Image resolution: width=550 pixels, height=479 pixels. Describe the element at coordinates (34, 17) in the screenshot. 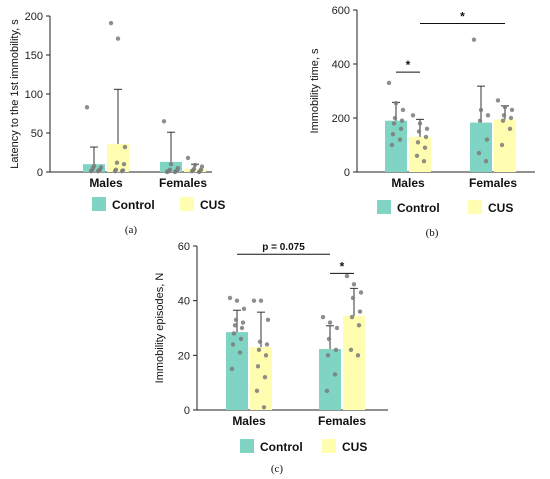

I see `y-tick-label: 200` at that location.